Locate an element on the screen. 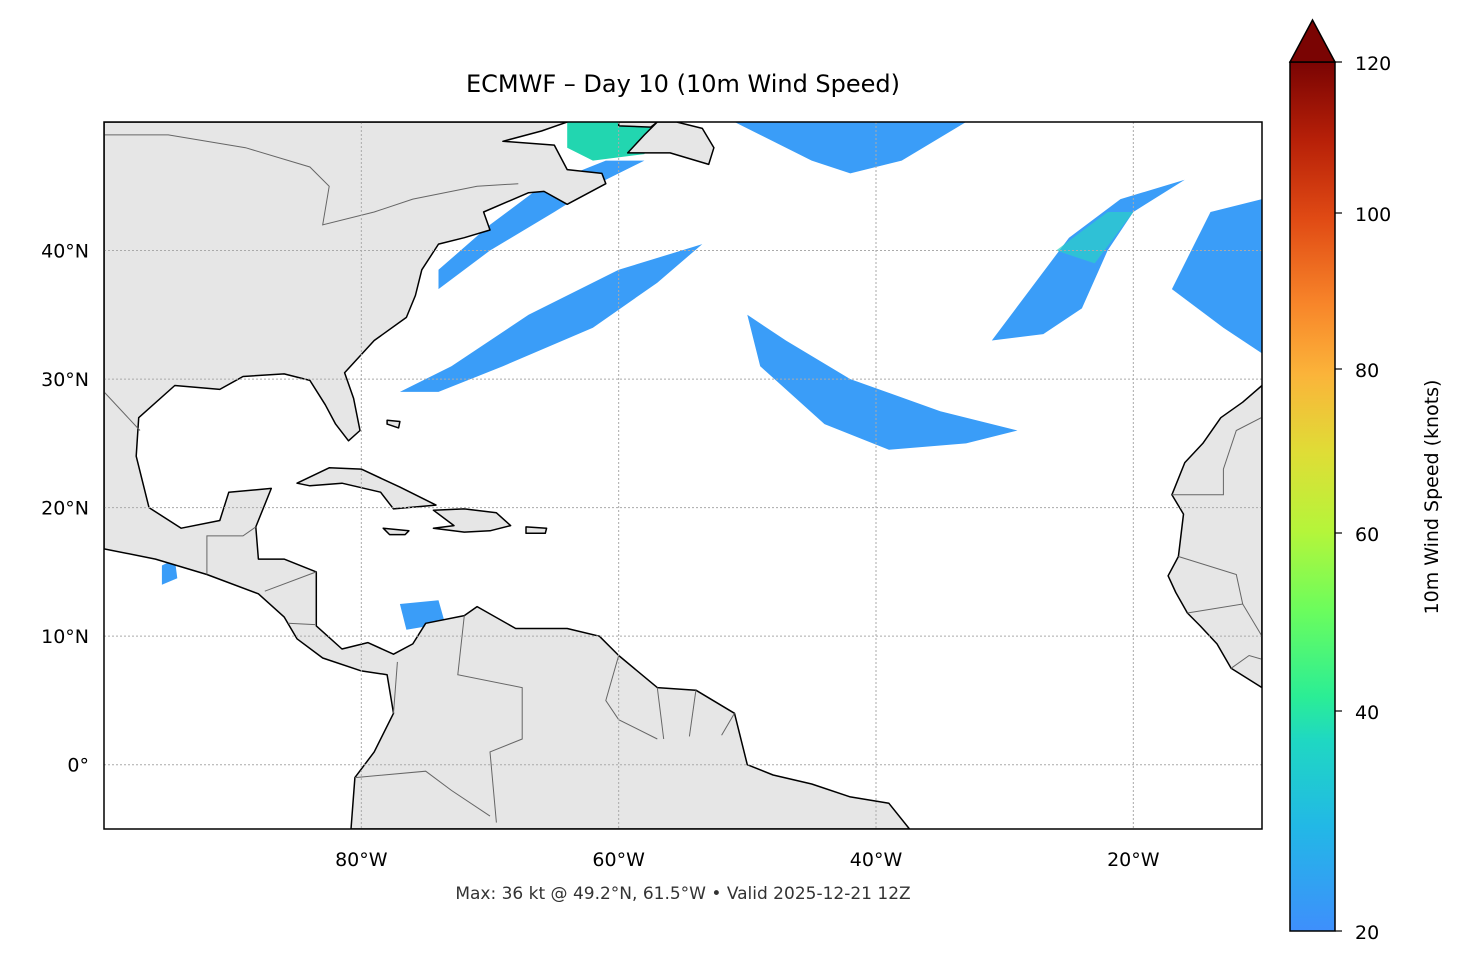 Image resolution: width=1466 pixels, height=969 pixels. lat-tick-label: 20°N is located at coordinates (65, 509).